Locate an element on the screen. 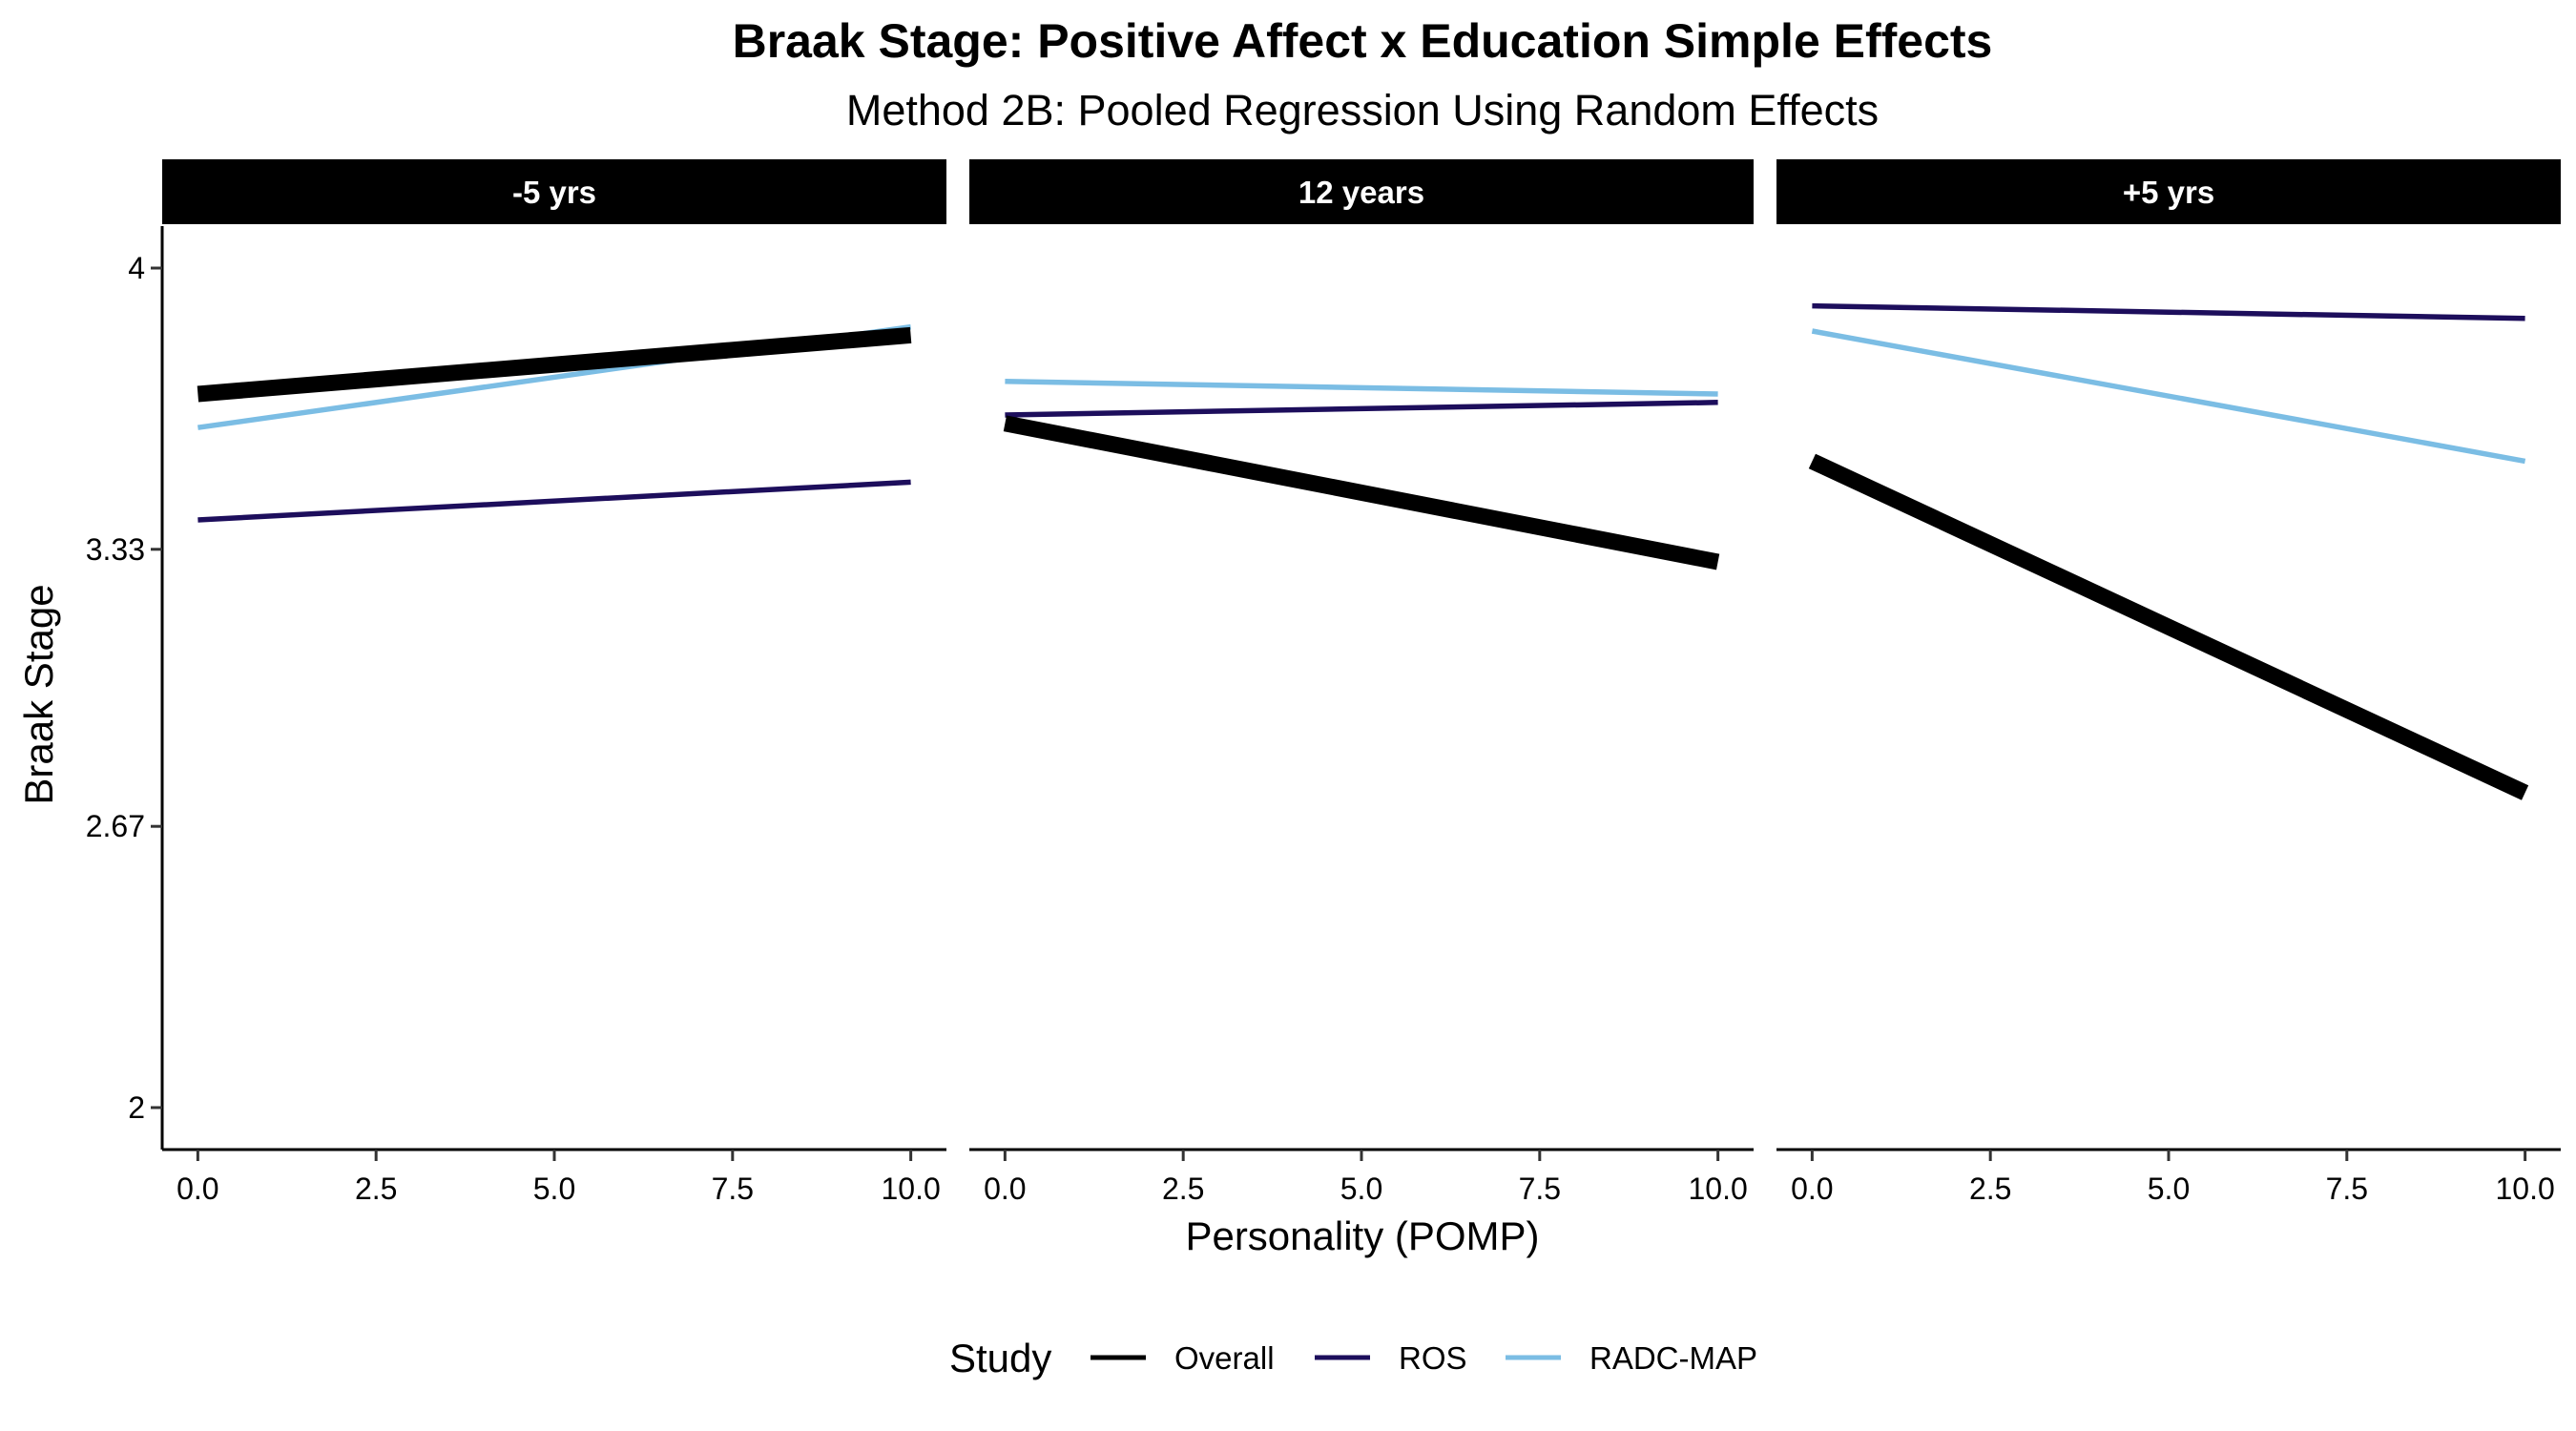 This screenshot has height=1431, width=2576. facet-strip-label: 12 years is located at coordinates (1361, 192).